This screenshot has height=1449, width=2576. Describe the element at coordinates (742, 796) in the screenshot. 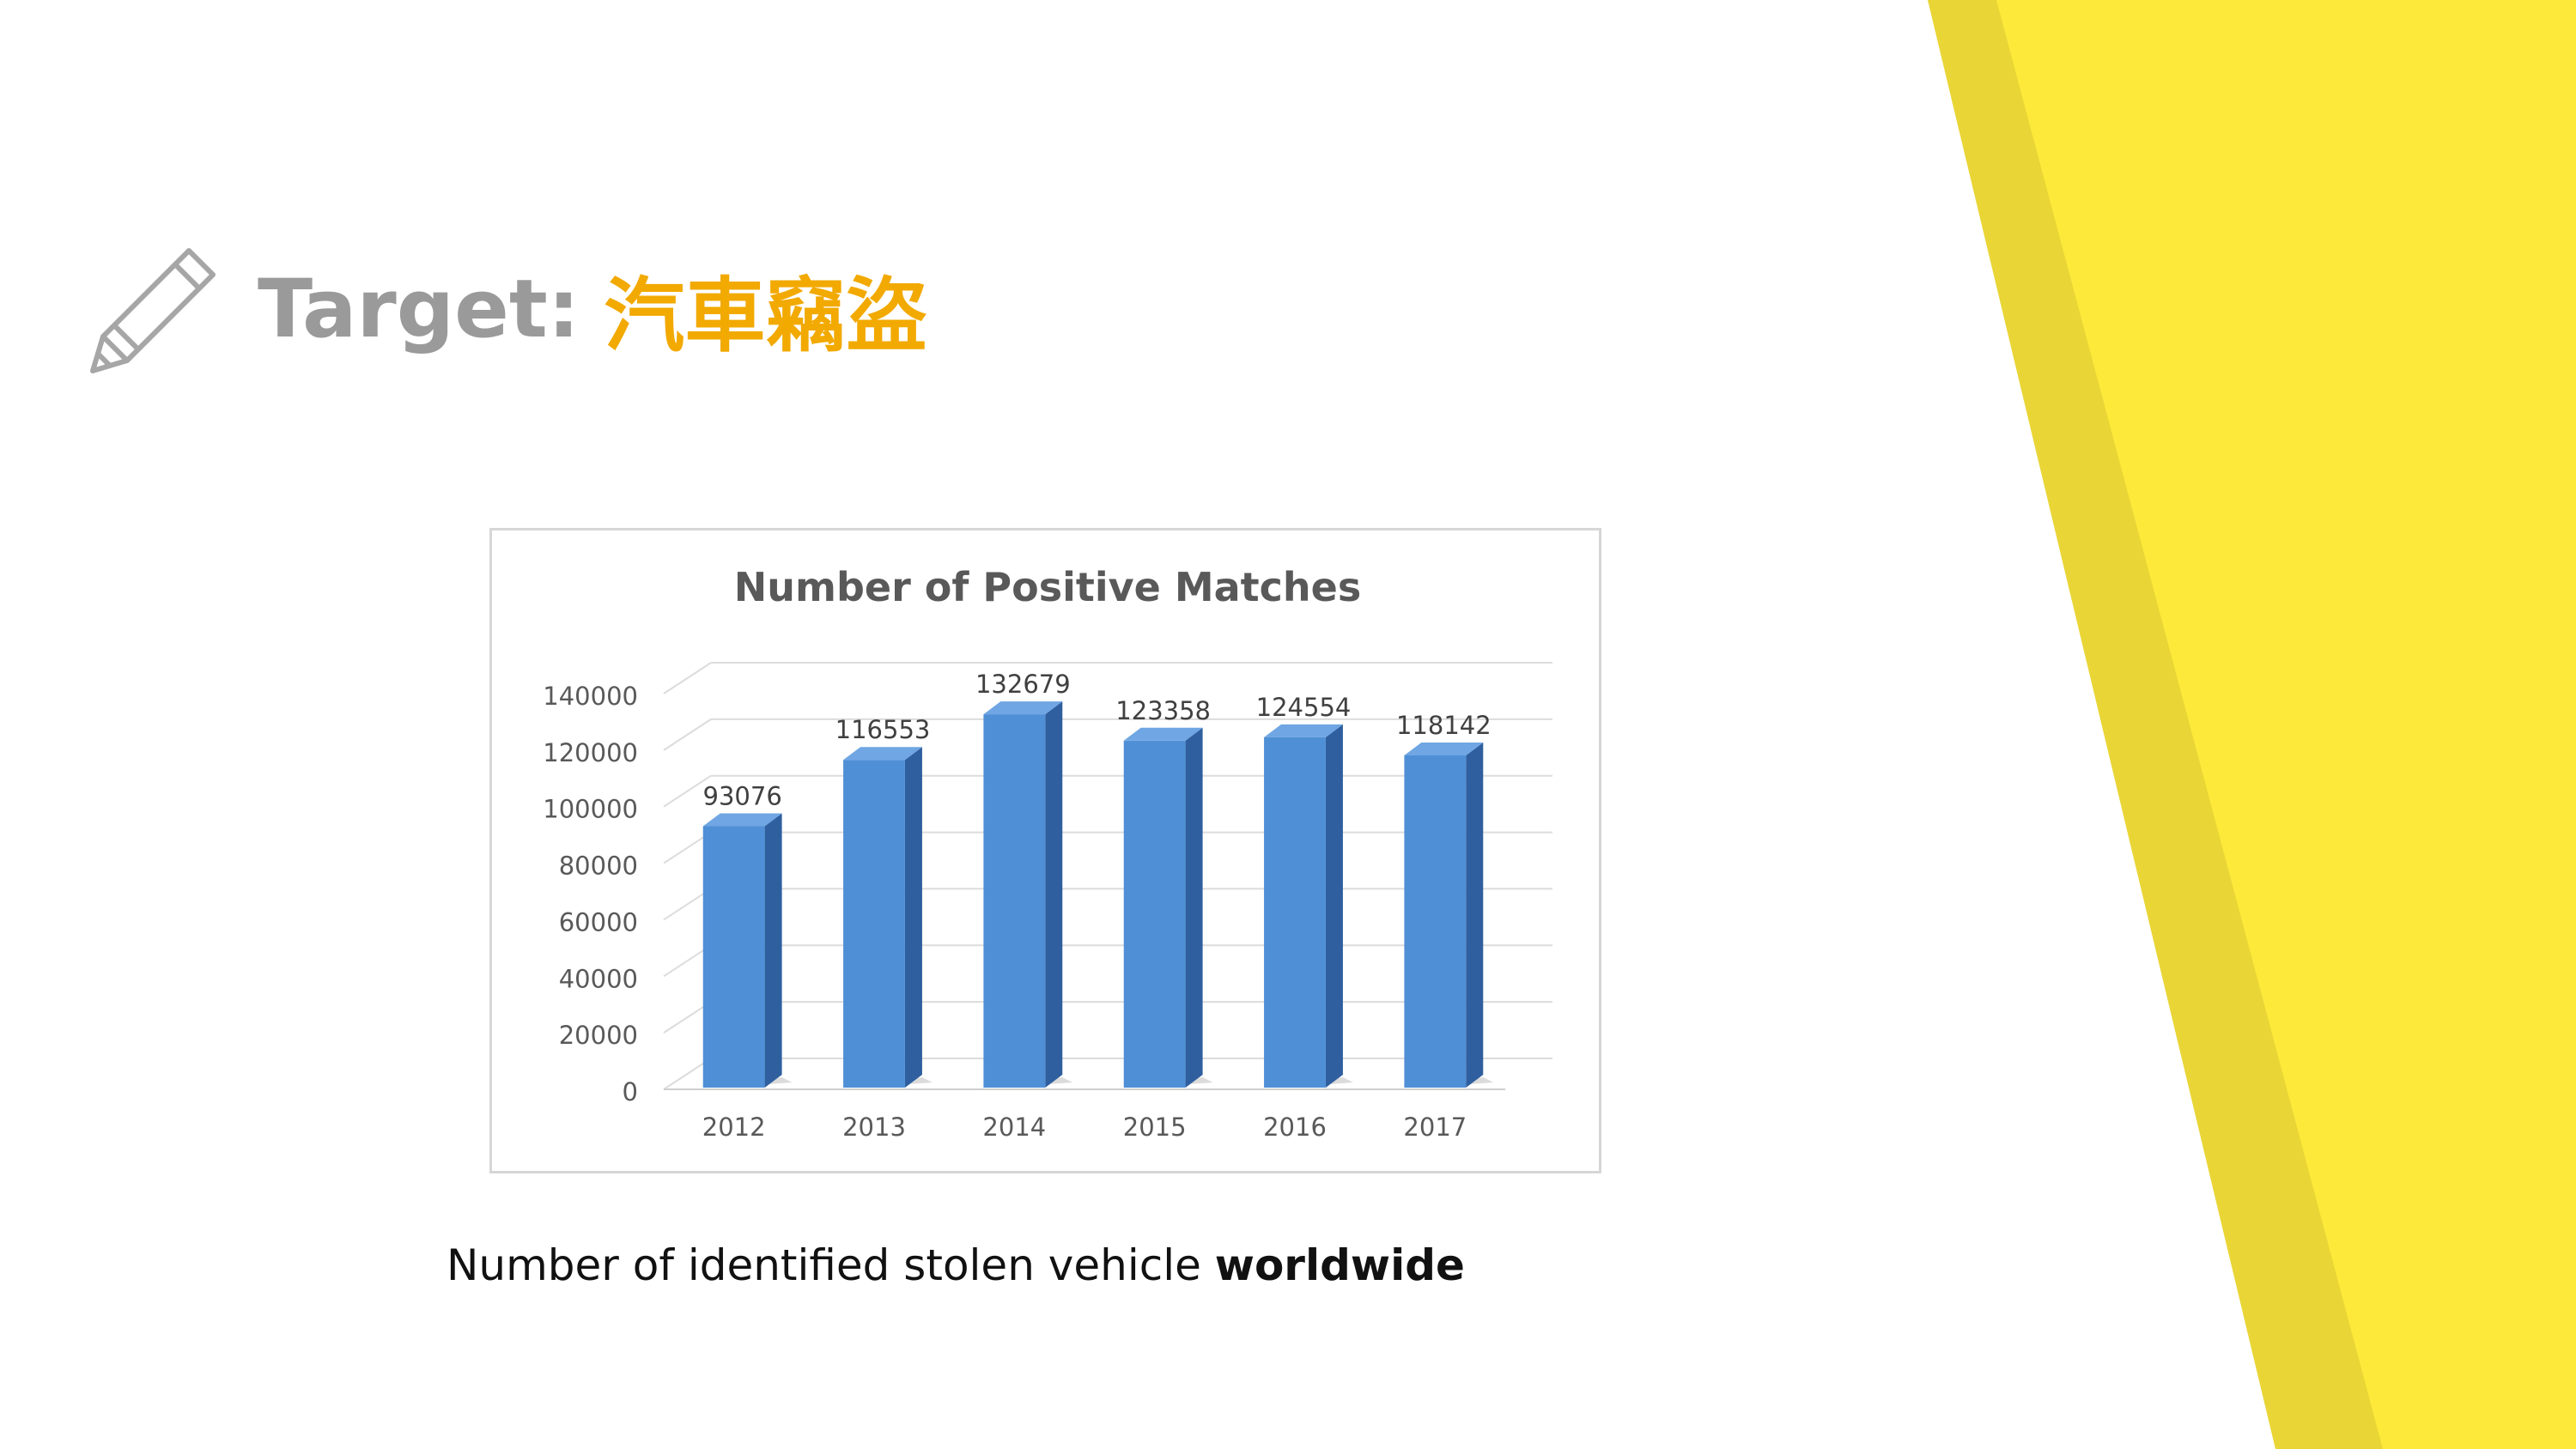

I see `data-label: 93076` at that location.